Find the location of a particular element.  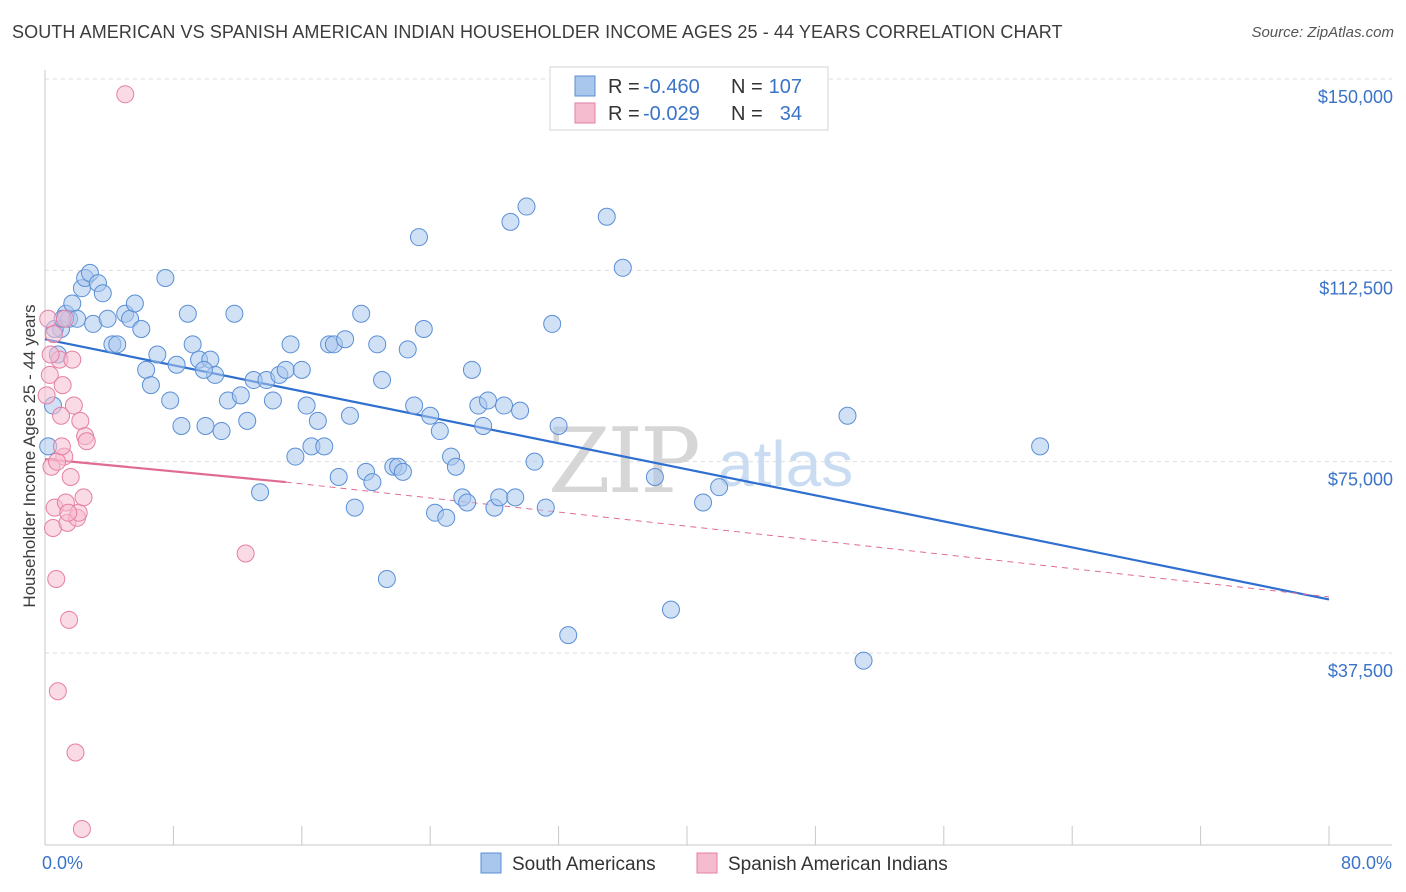

x-ticks is located at coordinates (687, 835).